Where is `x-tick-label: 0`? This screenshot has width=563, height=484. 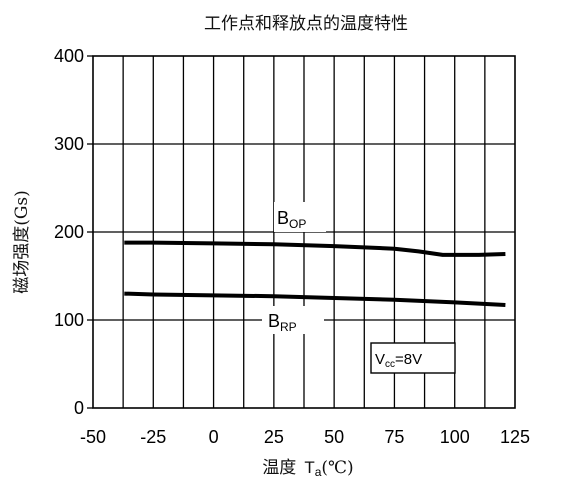
x-tick-label: 0 is located at coordinates (214, 437).